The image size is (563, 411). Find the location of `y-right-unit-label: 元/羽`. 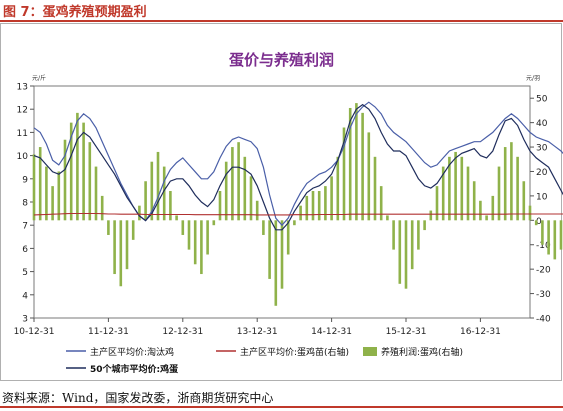

y-right-unit-label: 元/羽 is located at coordinates (533, 78).